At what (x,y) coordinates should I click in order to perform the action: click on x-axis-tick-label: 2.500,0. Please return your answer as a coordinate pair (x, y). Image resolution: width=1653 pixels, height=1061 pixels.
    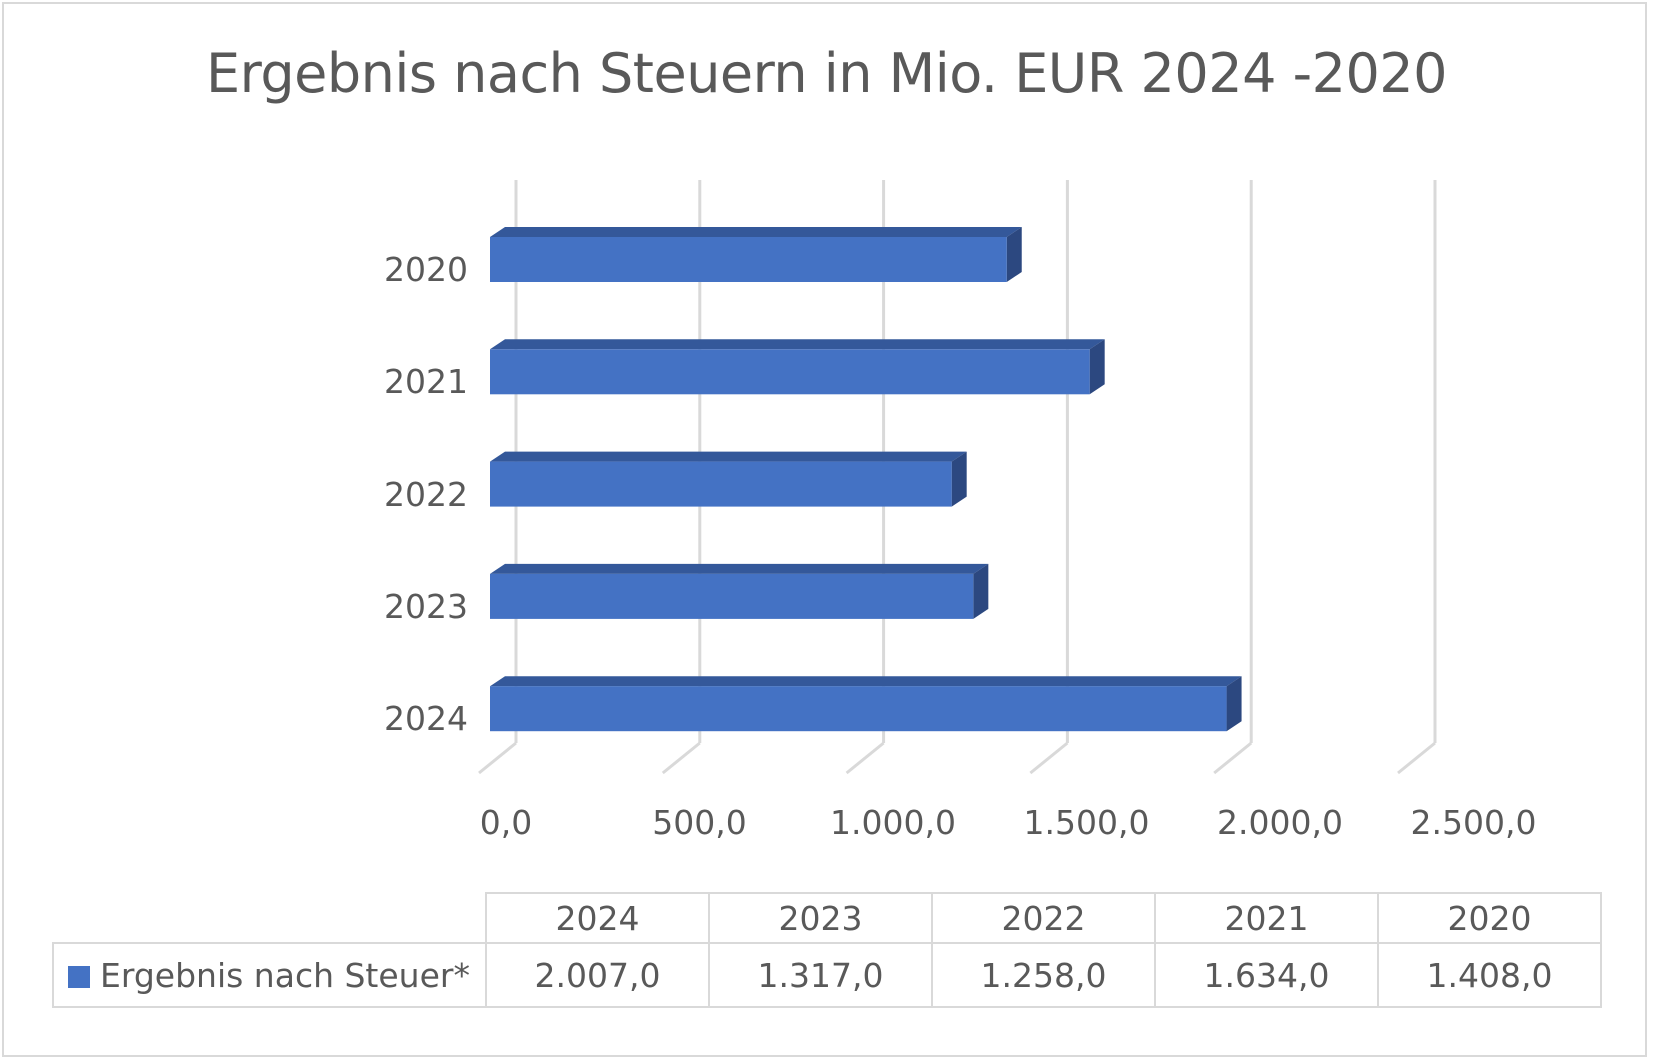
    Looking at the image, I should click on (1473, 822).